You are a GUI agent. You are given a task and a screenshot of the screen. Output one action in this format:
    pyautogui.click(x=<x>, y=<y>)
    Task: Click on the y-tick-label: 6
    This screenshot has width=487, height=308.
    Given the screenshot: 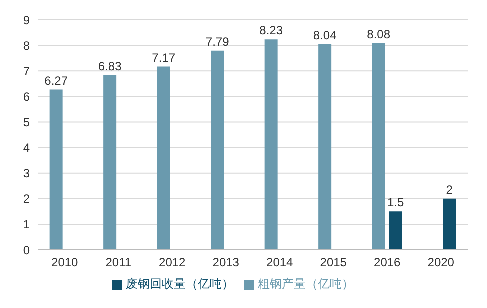 What is the action you would take?
    pyautogui.click(x=26, y=97)
    